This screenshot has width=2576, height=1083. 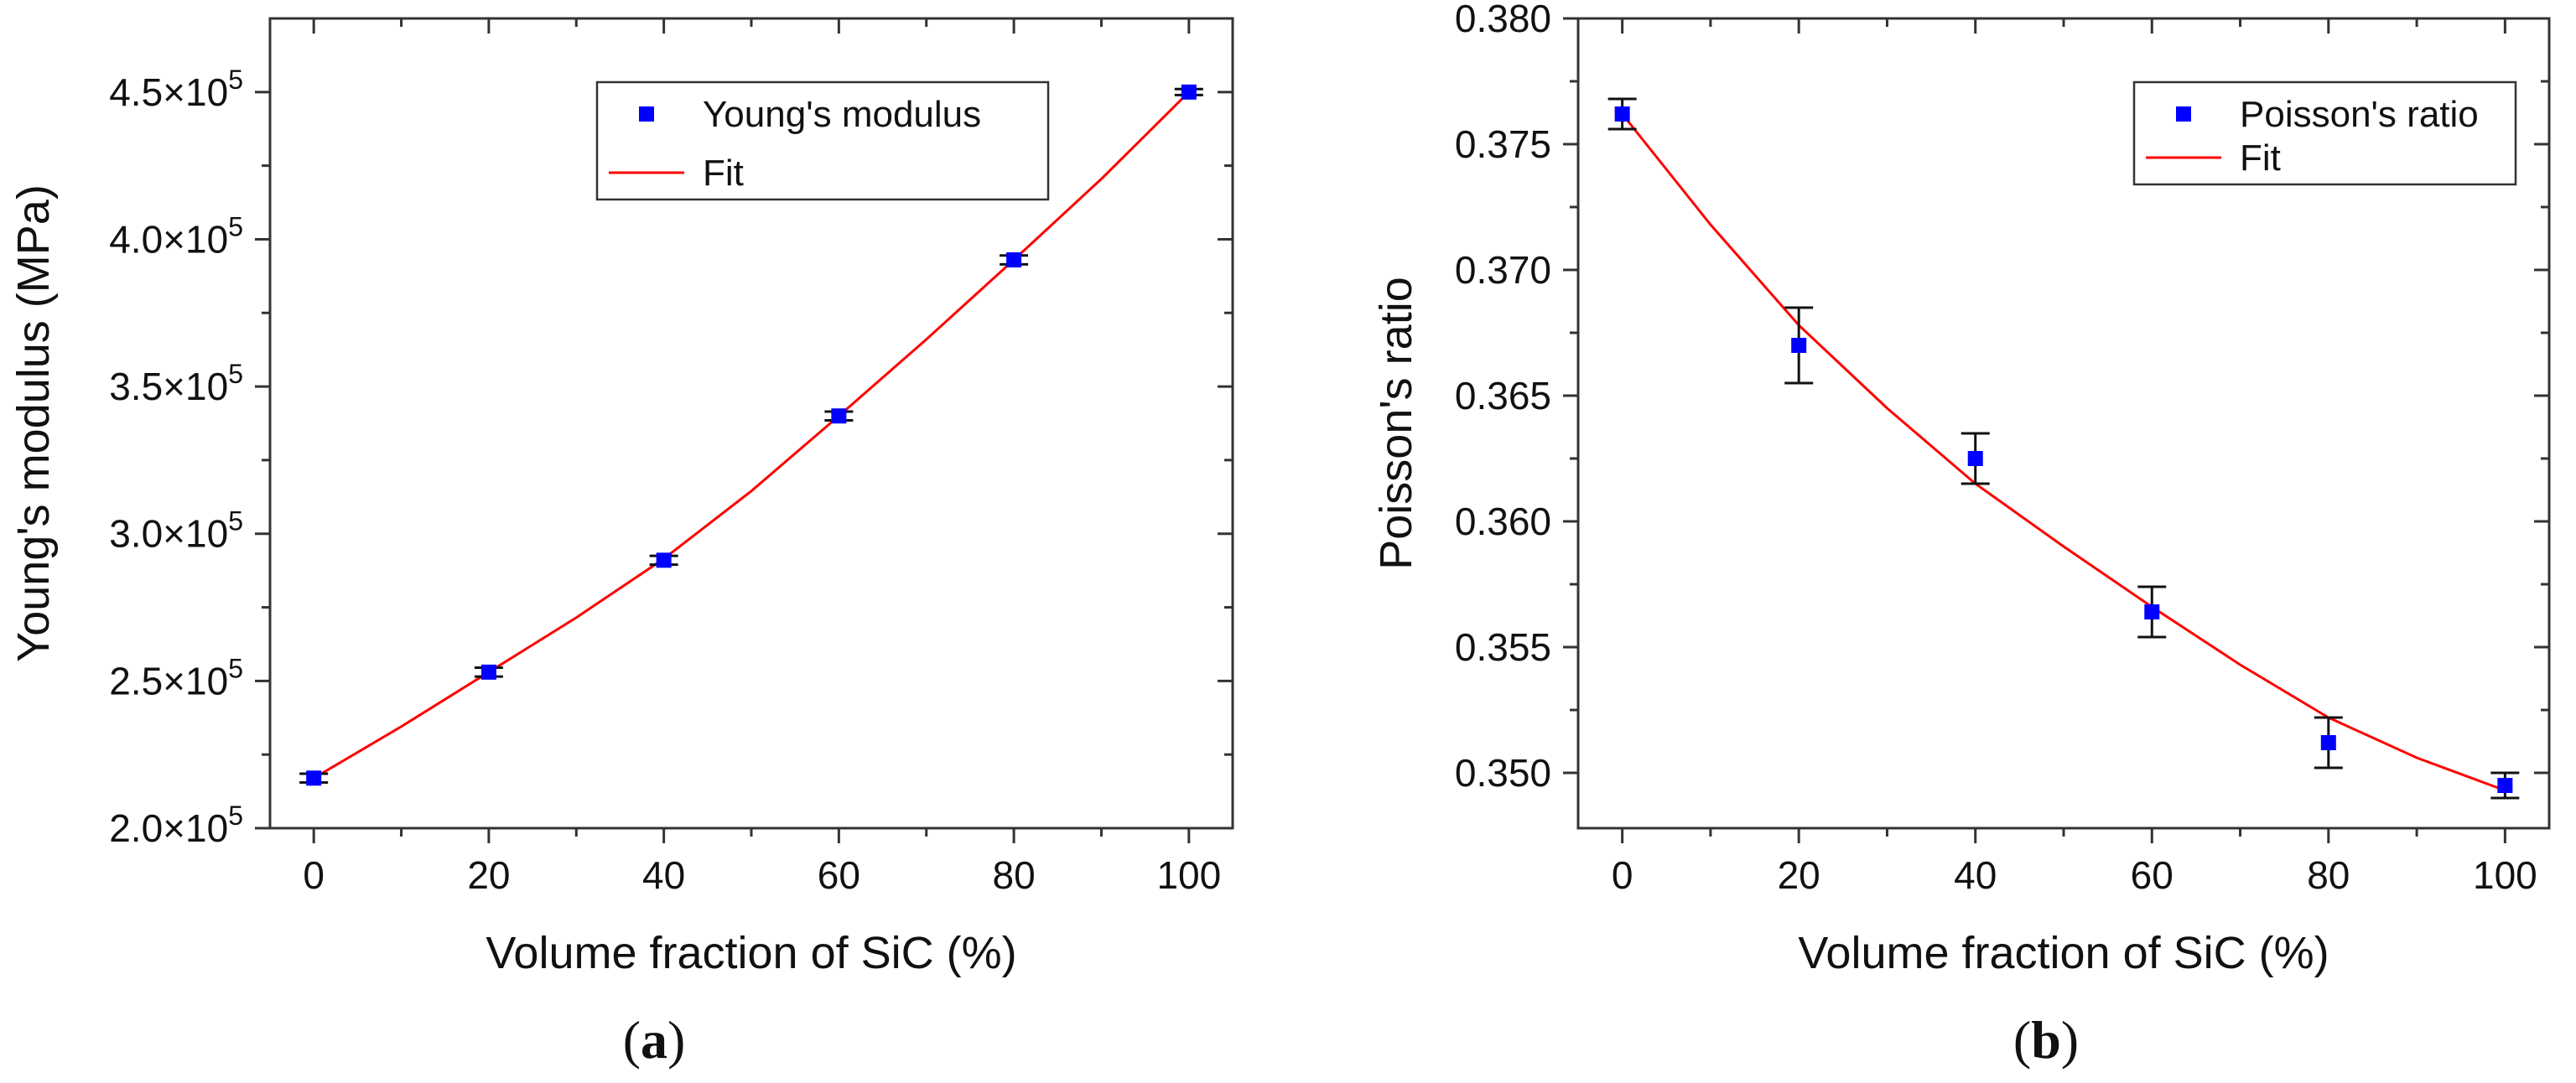 What do you see at coordinates (842, 114) in the screenshot?
I see `legend-label: Young's modulus` at bounding box center [842, 114].